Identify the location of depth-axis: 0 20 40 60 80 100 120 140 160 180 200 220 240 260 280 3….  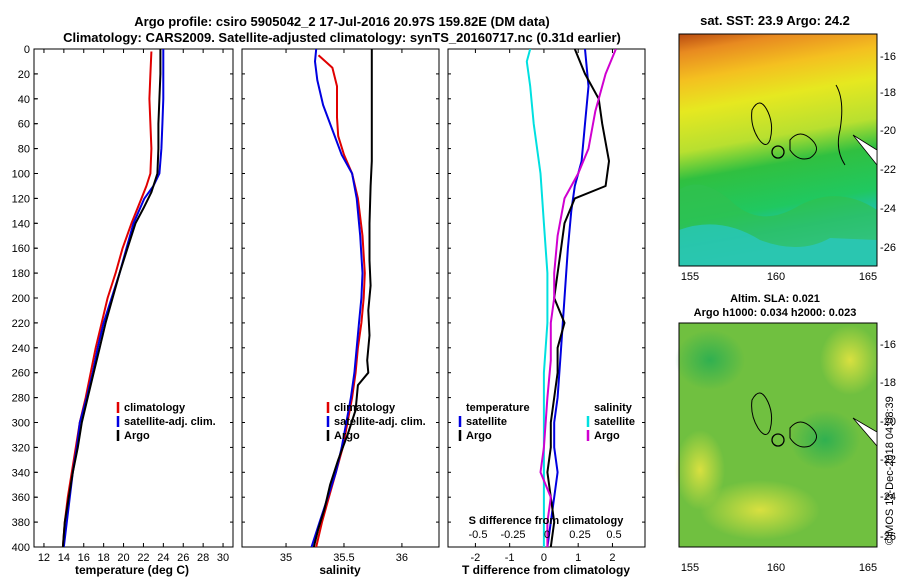
(25, 299).